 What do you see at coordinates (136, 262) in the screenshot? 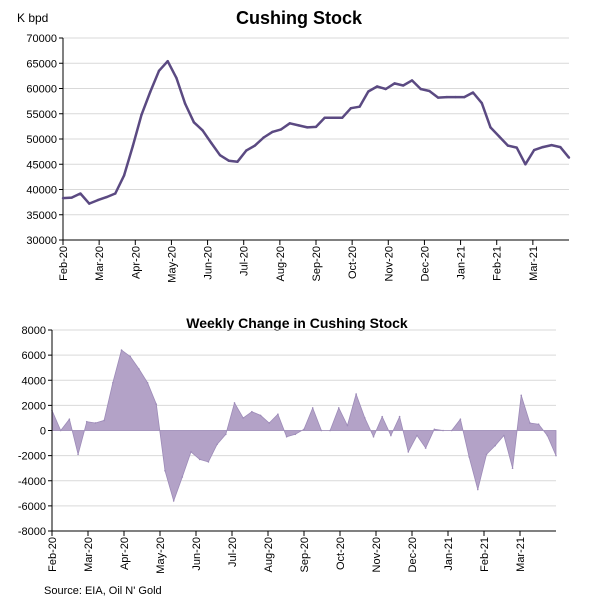
I see `top-xtick-label: Apr-20` at bounding box center [136, 262].